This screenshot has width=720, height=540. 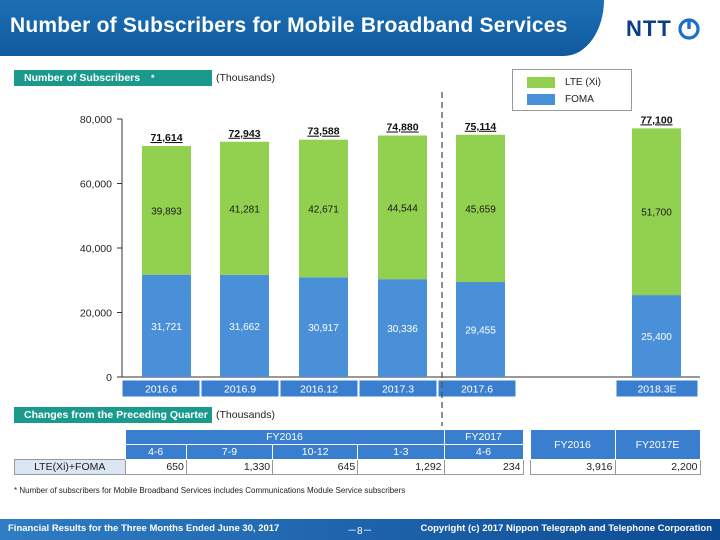 I want to click on quarter-header: 1-3, so click(x=401, y=452).